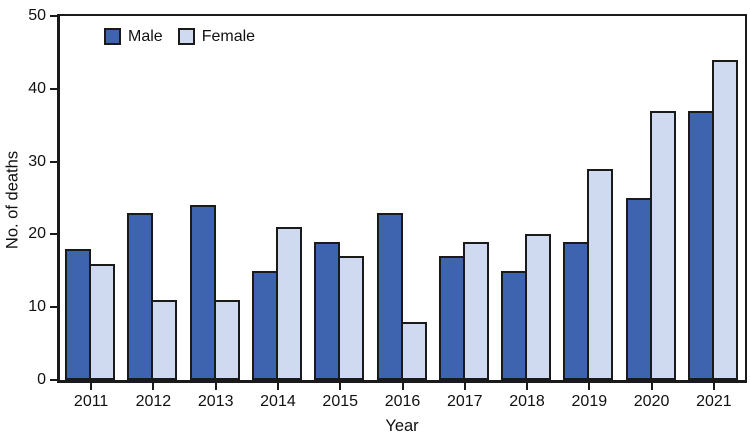 Image resolution: width=750 pixels, height=445 pixels. I want to click on y-tick-label: 20, so click(37, 234).